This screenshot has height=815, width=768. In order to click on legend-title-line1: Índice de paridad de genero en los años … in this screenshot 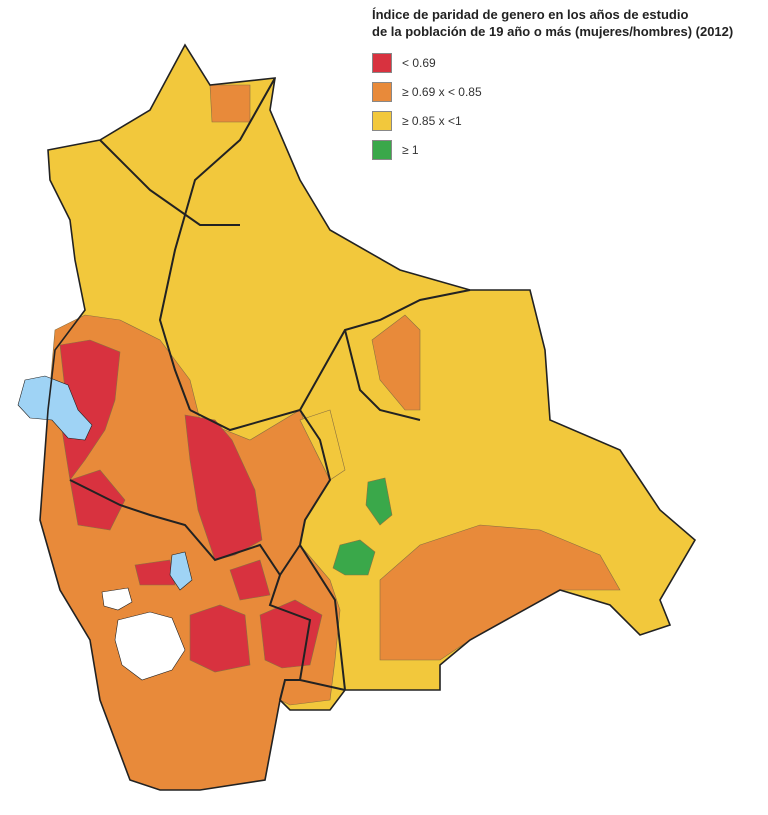, I will do `click(530, 14)`.